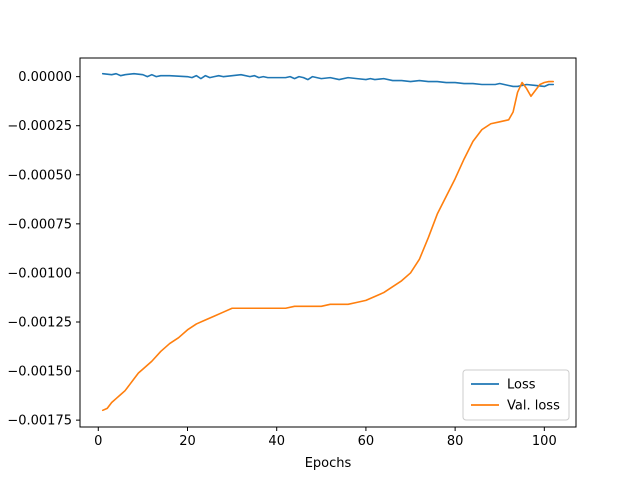 Image resolution: width=640 pixels, height=480 pixels. I want to click on legend-box, so click(516, 395).